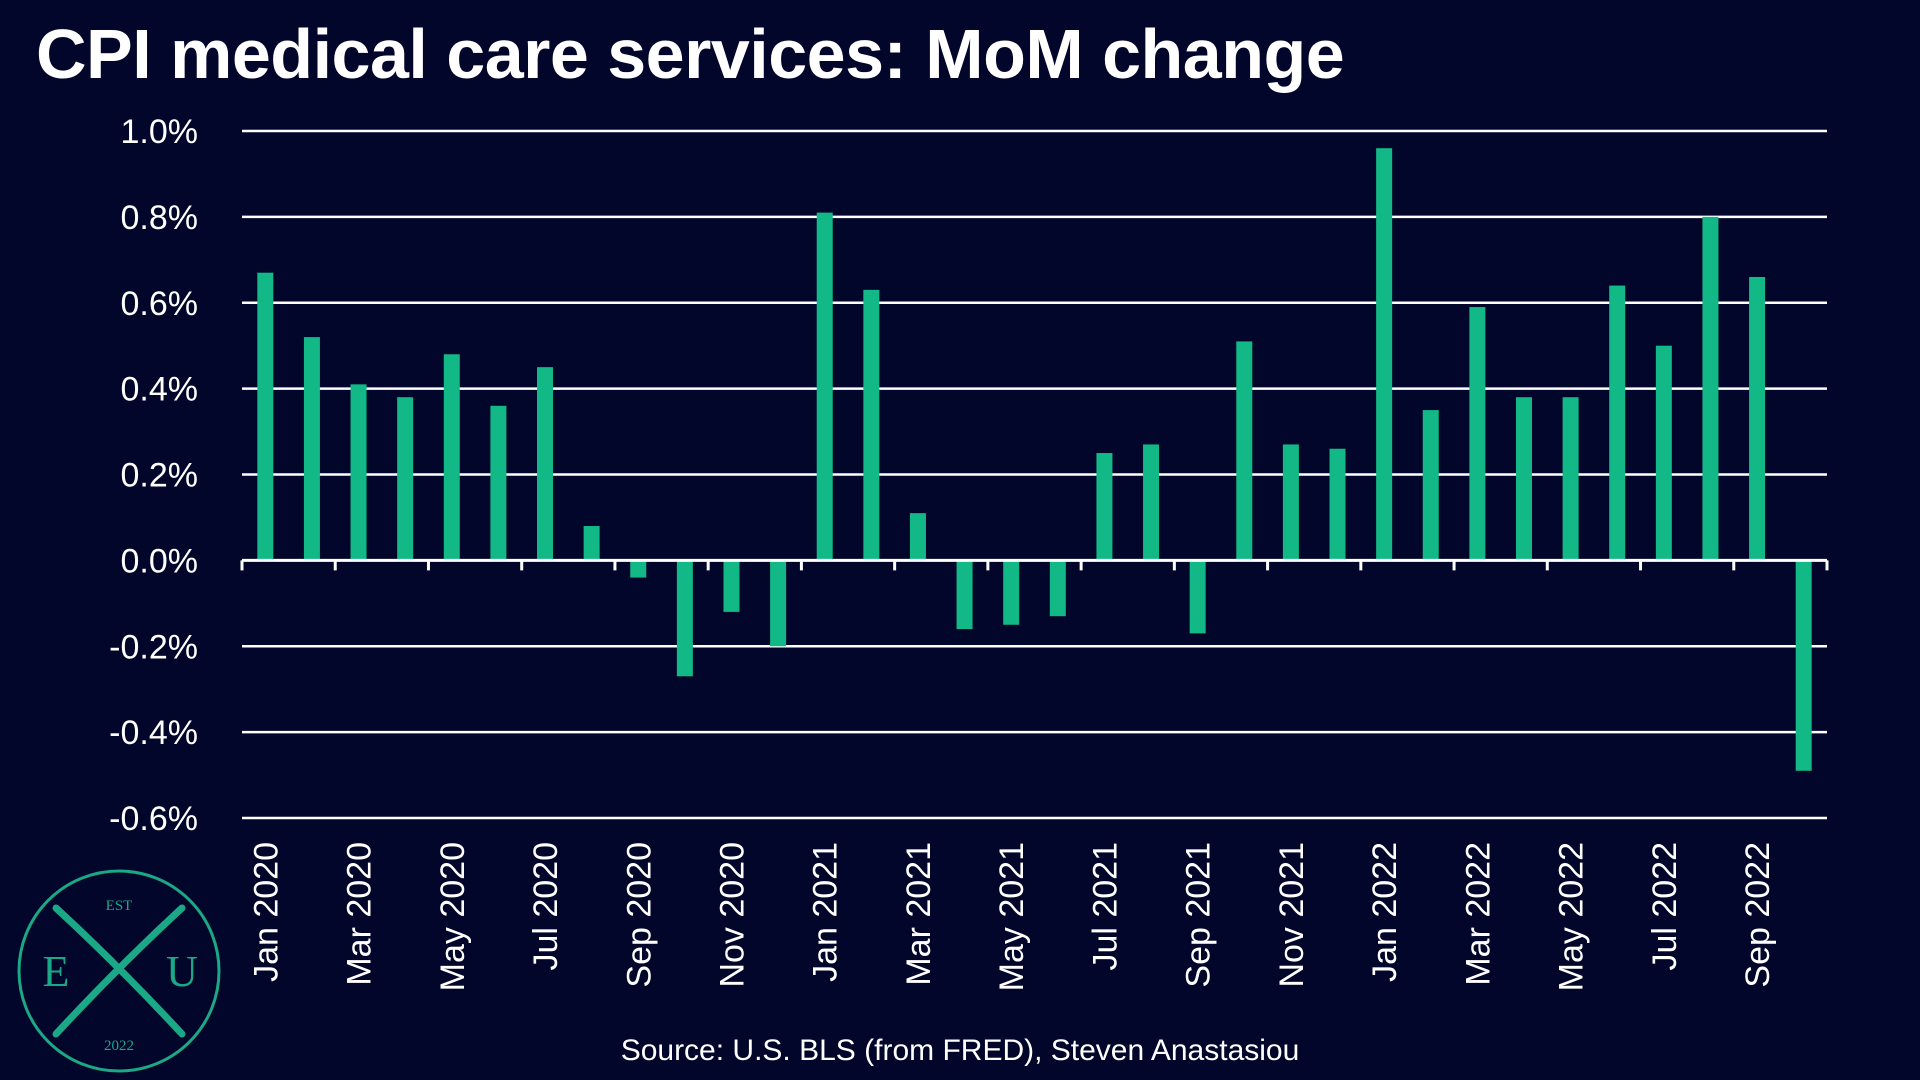 Image resolution: width=1920 pixels, height=1080 pixels. Describe the element at coordinates (1758, 915) in the screenshot. I see `x-tick-label: Sep 2022` at that location.